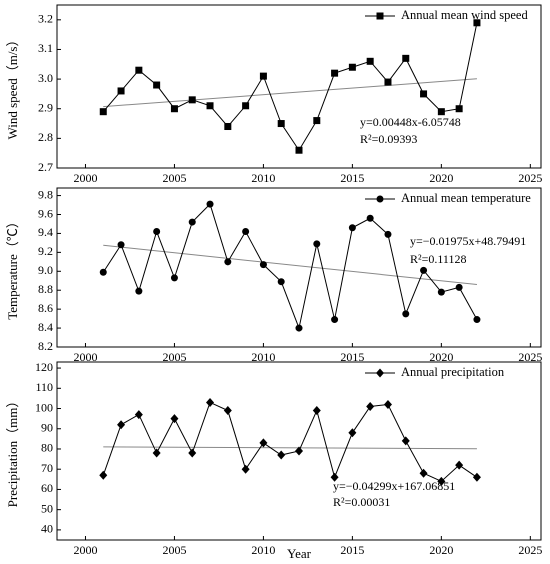 The width and height of the screenshot is (550, 564). Describe the element at coordinates (468, 241) in the screenshot. I see `annotation: y=−0.01975x+48.79491` at that location.